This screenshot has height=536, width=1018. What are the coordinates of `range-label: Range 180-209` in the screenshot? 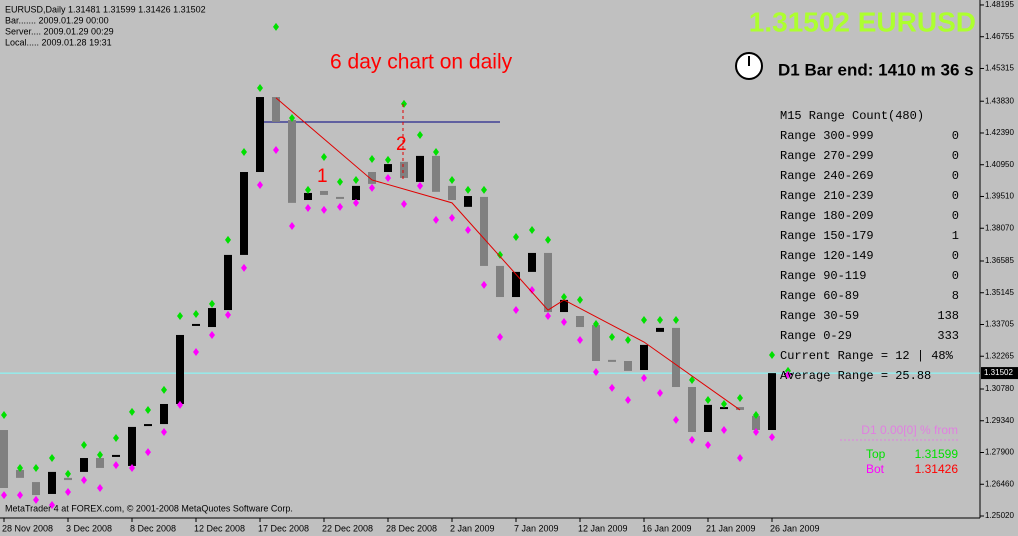 It's located at (827, 216).